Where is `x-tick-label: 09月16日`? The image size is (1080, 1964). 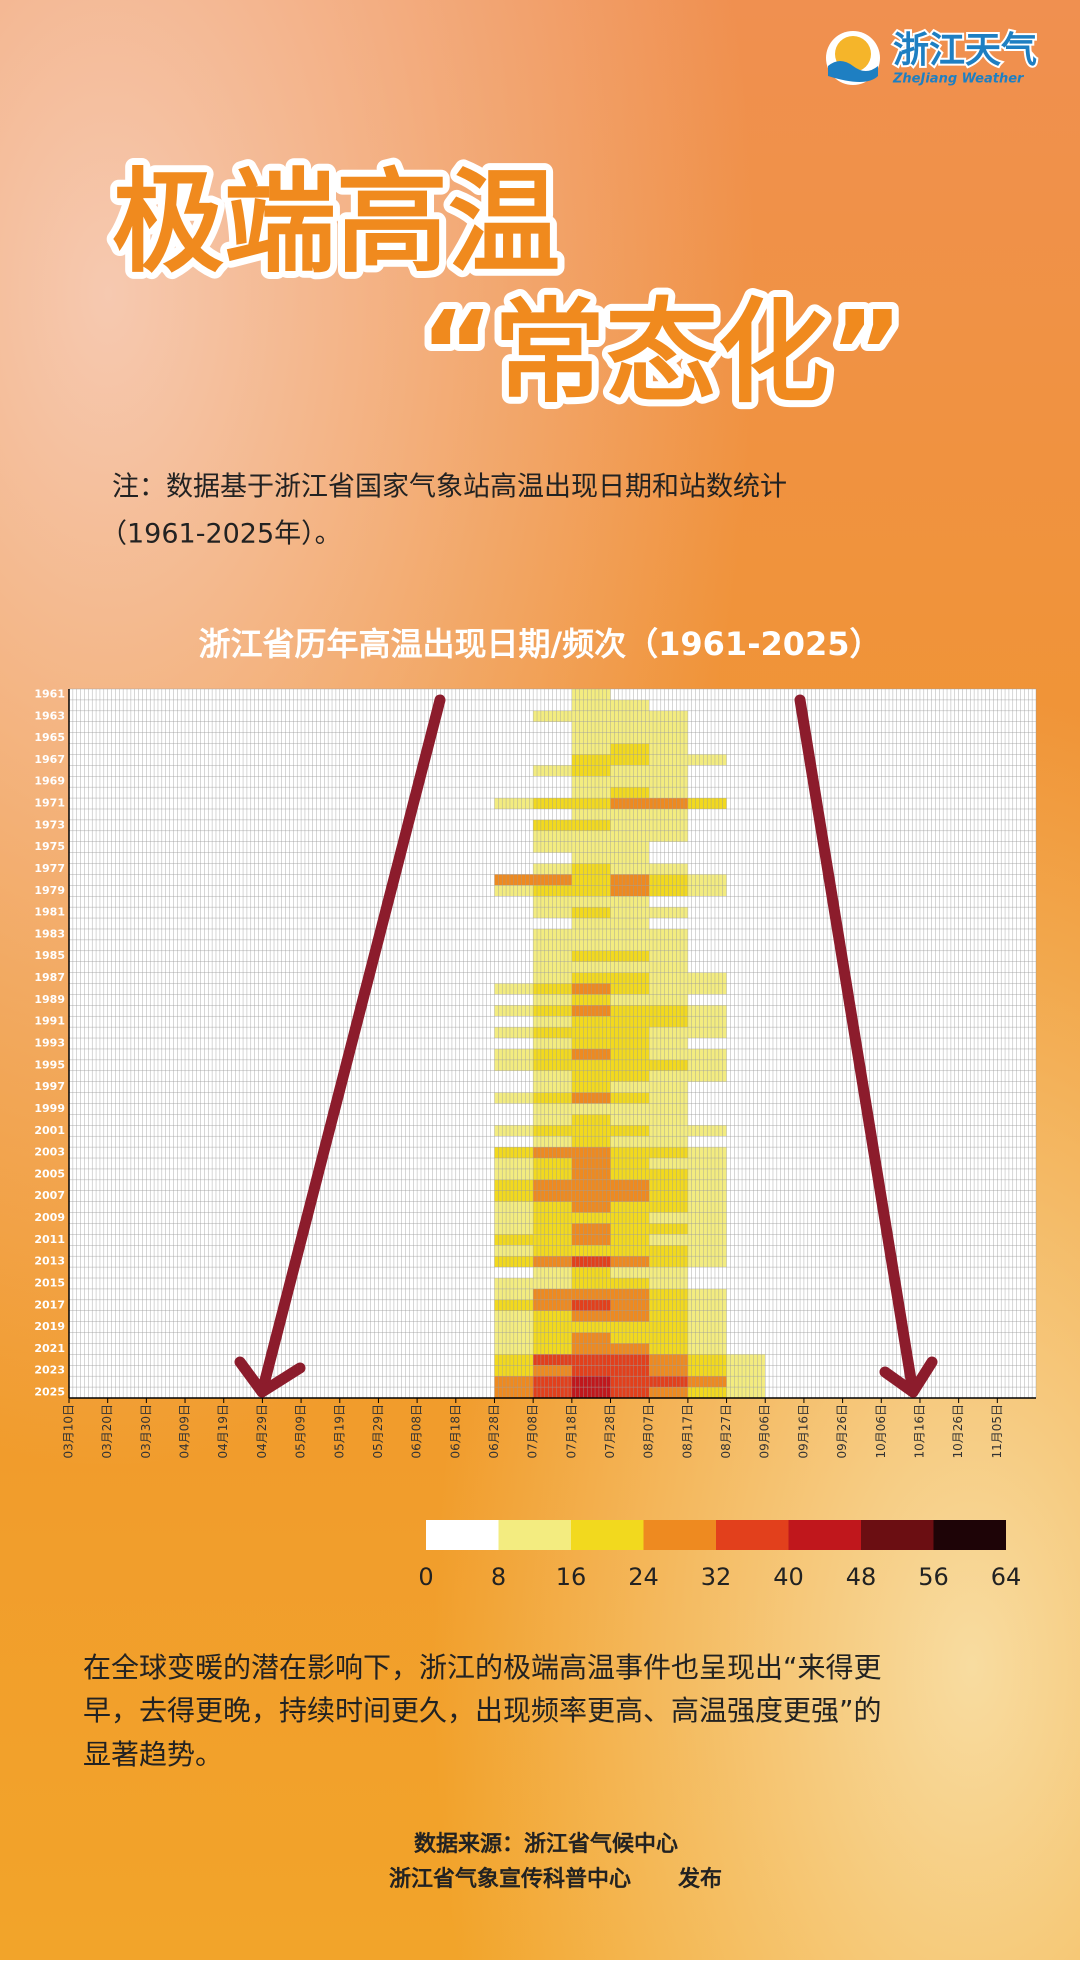 x-tick-label: 09月16日 is located at coordinates (803, 1431).